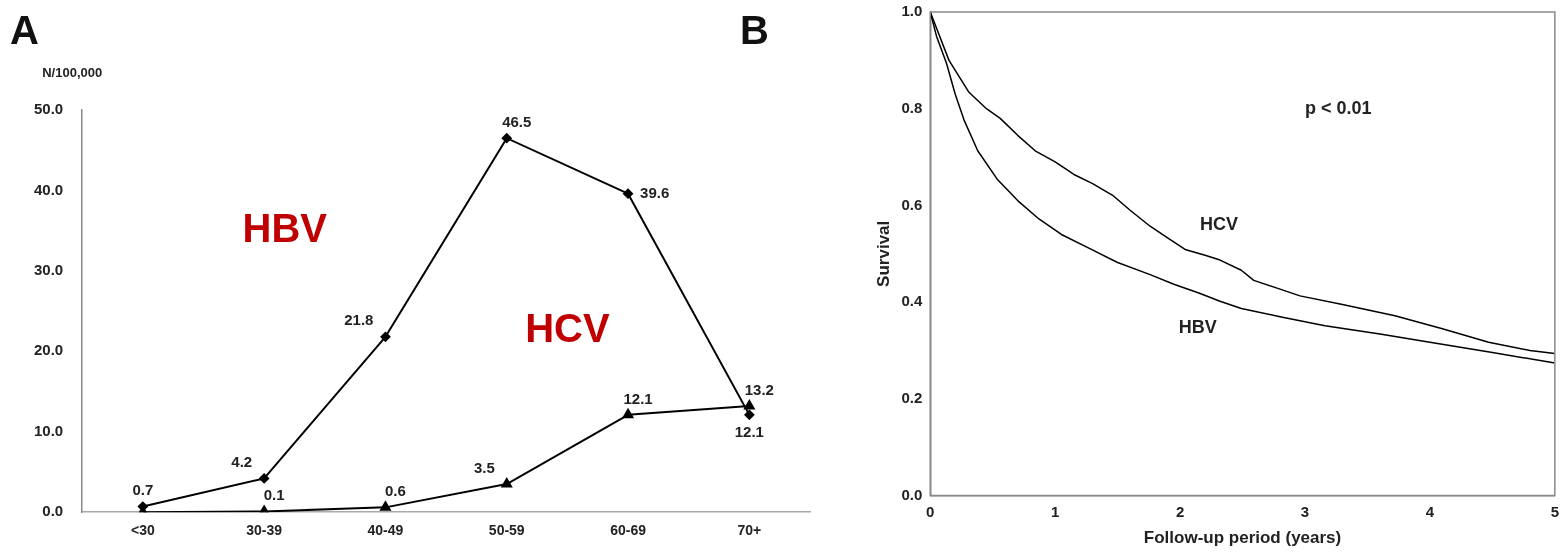 The width and height of the screenshot is (1562, 553). I want to click on x-tick-label: 4, so click(1430, 511).